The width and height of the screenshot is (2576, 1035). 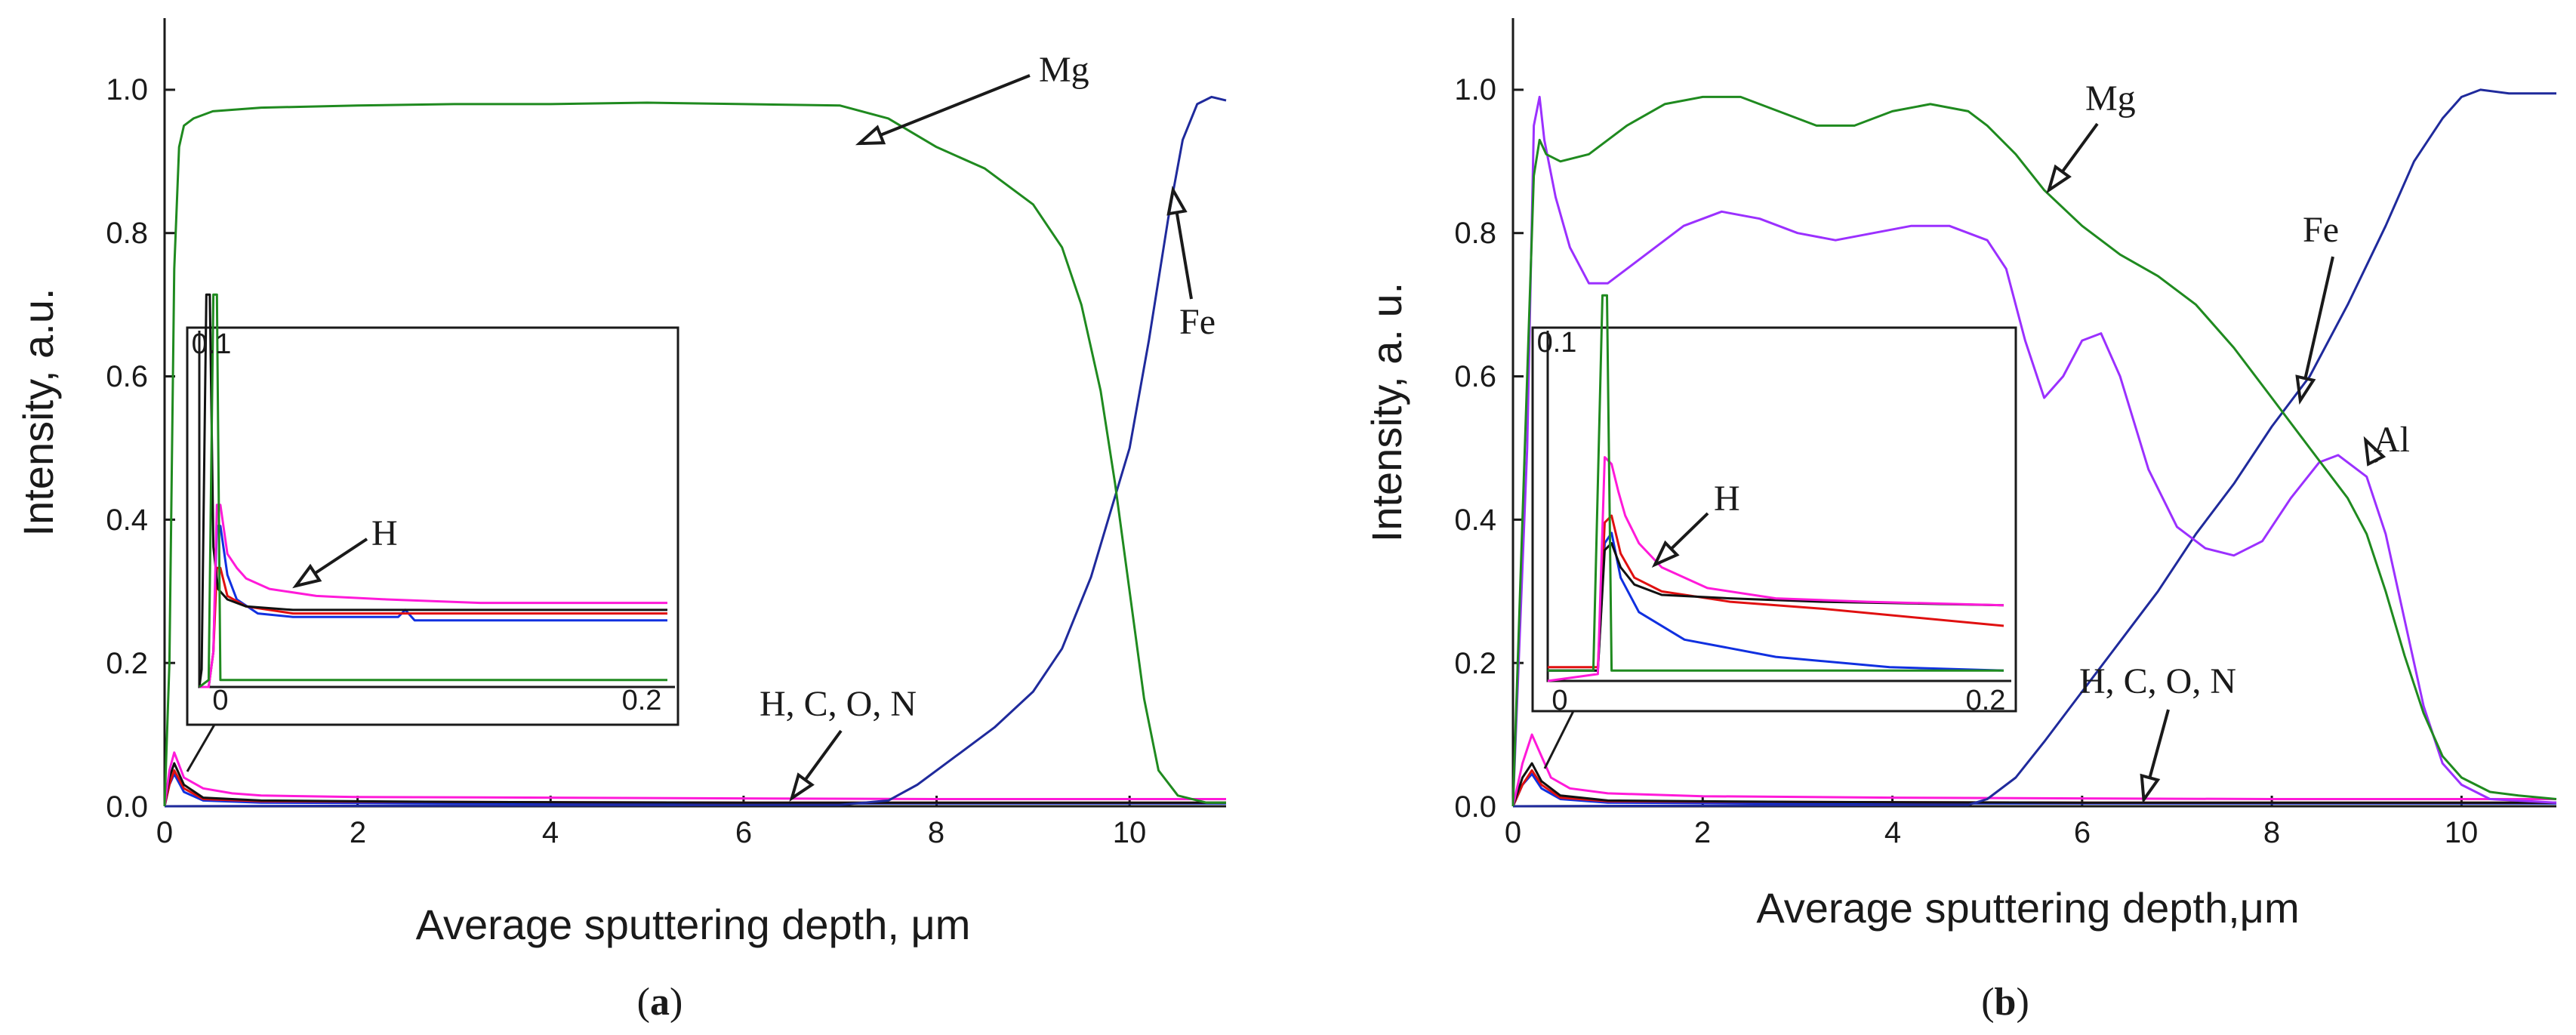 I want to click on panel-a-x-tick-label: 10, so click(x=1130, y=832).